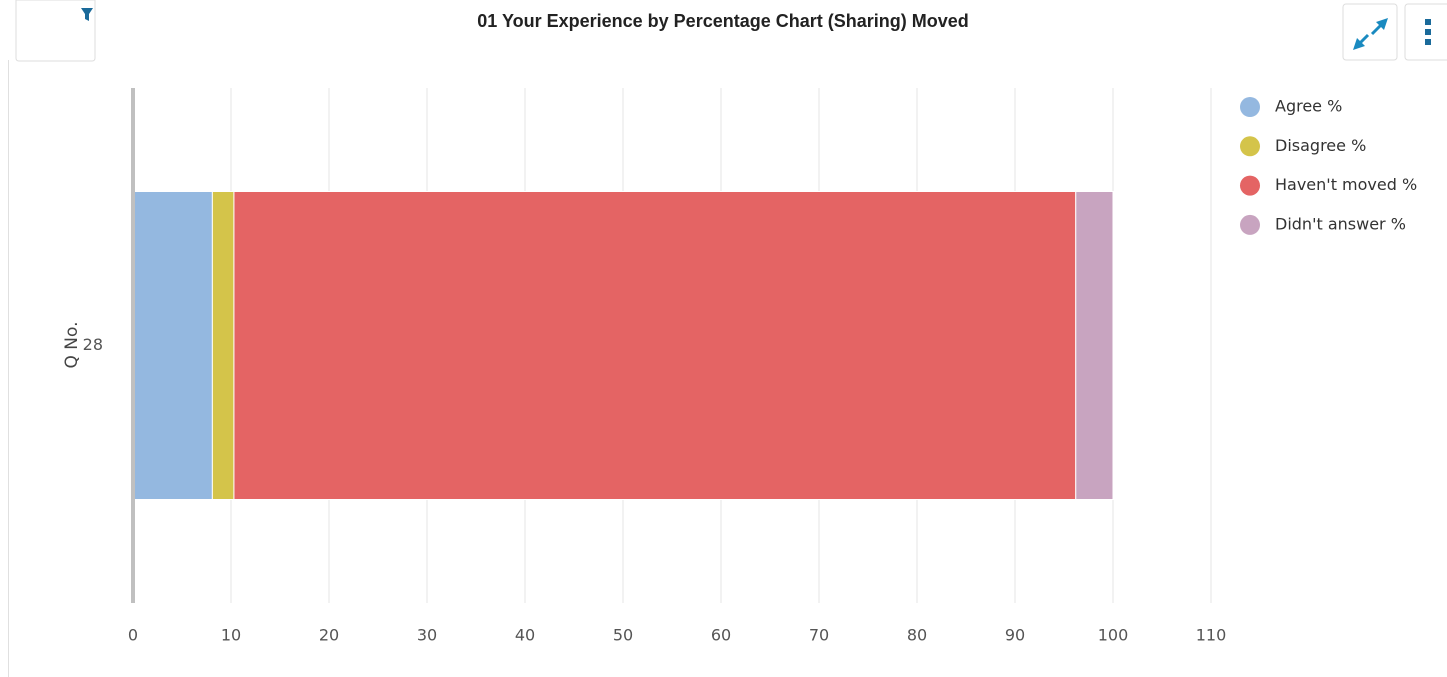  I want to click on x-tick-label: 10, so click(231, 635).